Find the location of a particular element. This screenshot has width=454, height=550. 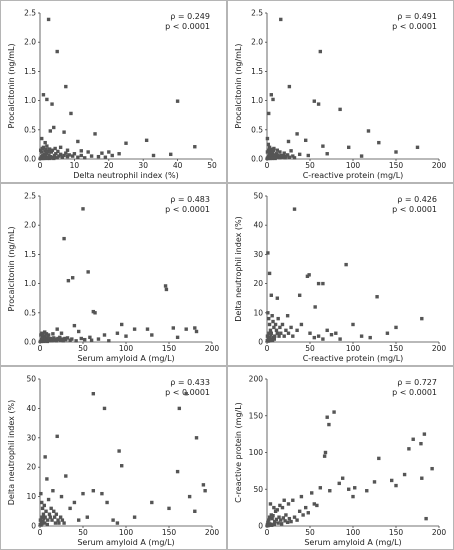

rho-value: ρ = 0.727 is located at coordinates (417, 382).